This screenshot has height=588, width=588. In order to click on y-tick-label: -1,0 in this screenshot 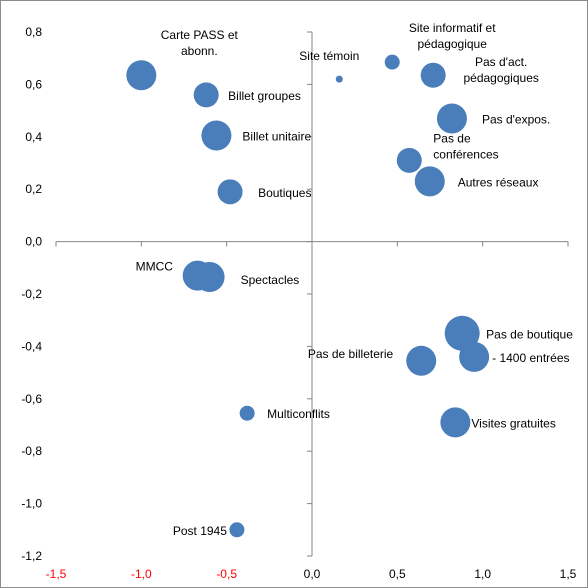, I will do `click(31, 504)`.